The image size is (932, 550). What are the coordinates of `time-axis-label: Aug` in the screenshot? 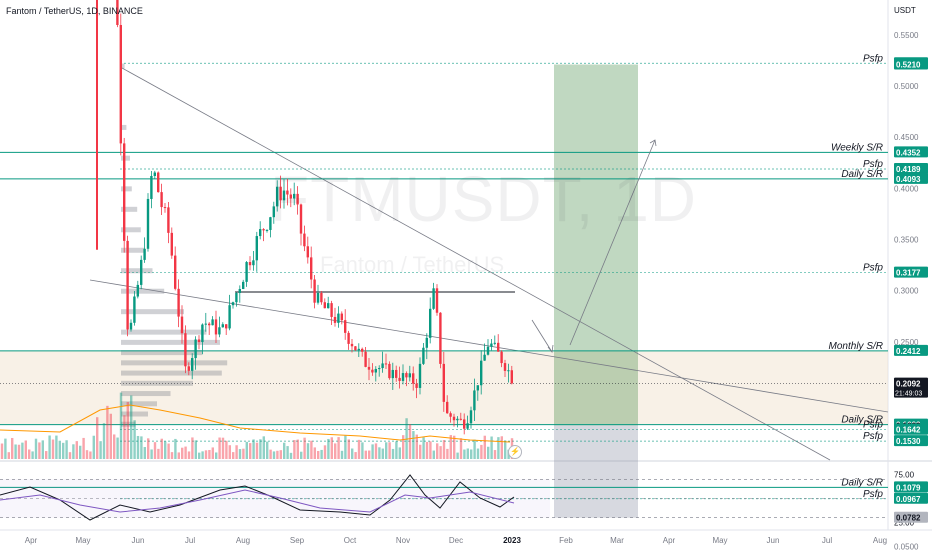 It's located at (243, 540).